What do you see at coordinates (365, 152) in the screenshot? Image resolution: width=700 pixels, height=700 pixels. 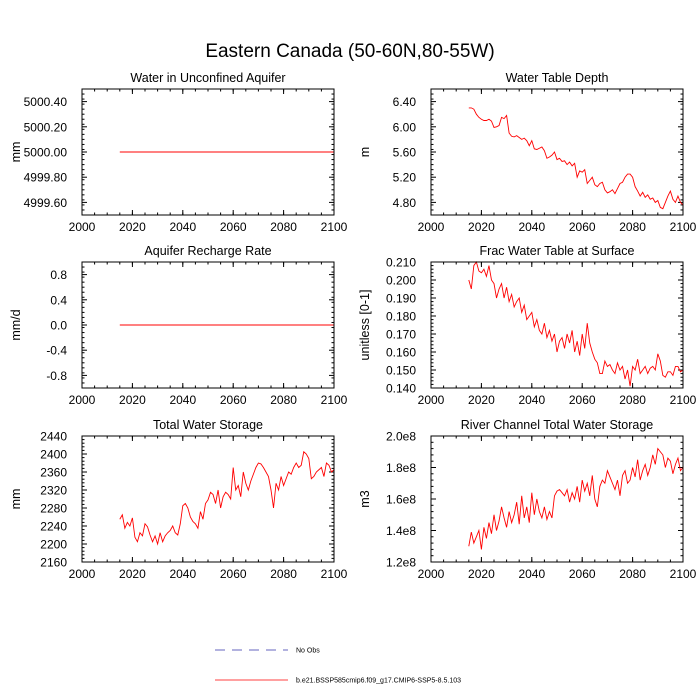 I see `y-axis-label: m` at bounding box center [365, 152].